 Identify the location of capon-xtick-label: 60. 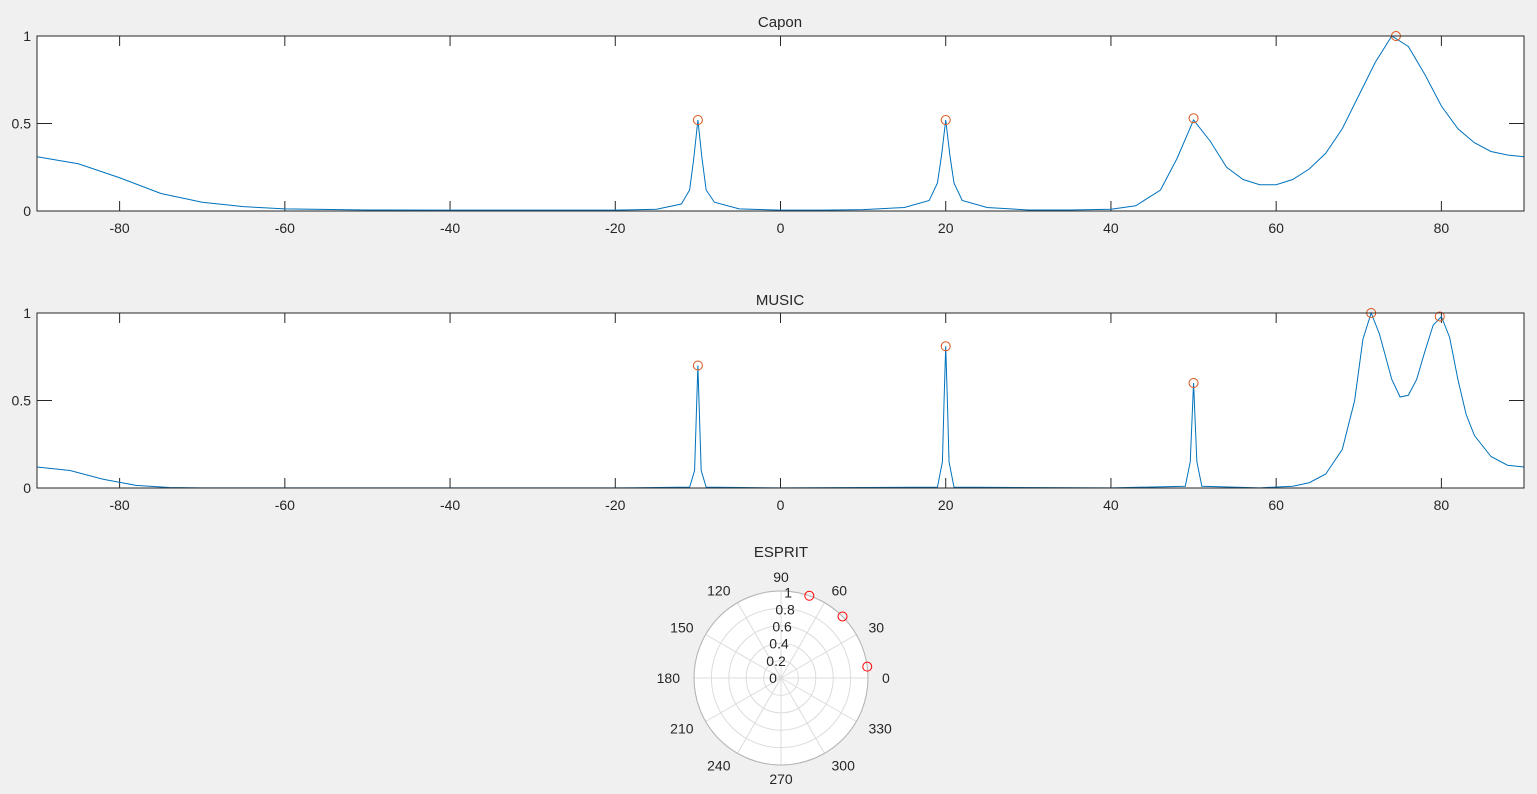
(1276, 228).